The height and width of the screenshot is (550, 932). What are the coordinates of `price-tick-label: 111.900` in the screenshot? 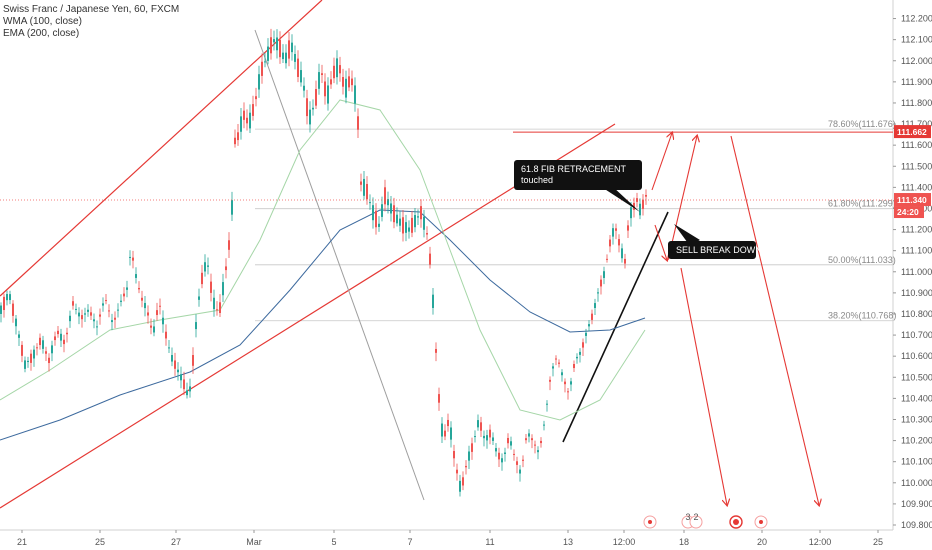 It's located at (916, 82).